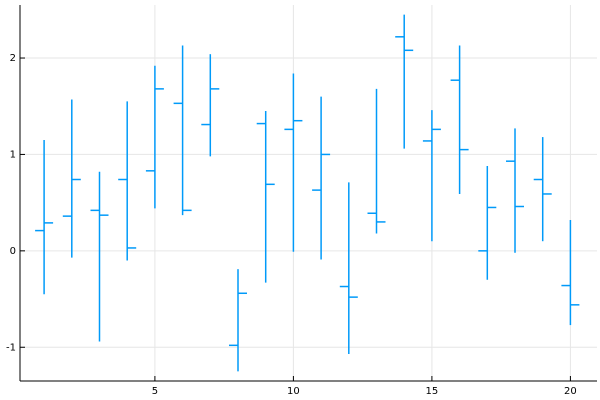 Image resolution: width=600 pixels, height=400 pixels. Describe the element at coordinates (293, 391) in the screenshot. I see `x-tick-label: 10` at that location.